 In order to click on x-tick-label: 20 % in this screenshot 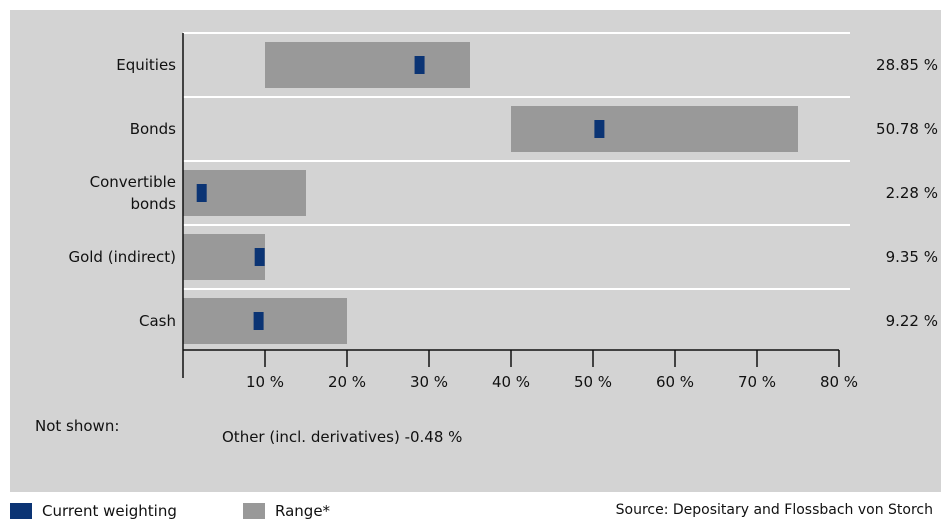, I will do `click(347, 382)`.